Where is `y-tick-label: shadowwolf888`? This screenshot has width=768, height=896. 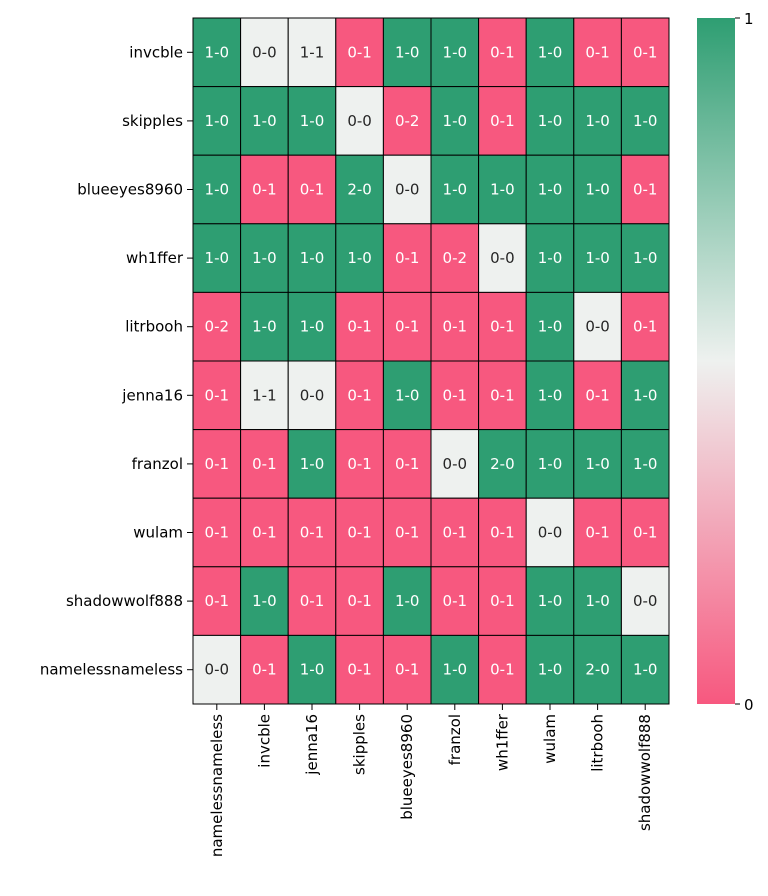 y-tick-label: shadowwolf888 is located at coordinates (124, 601).